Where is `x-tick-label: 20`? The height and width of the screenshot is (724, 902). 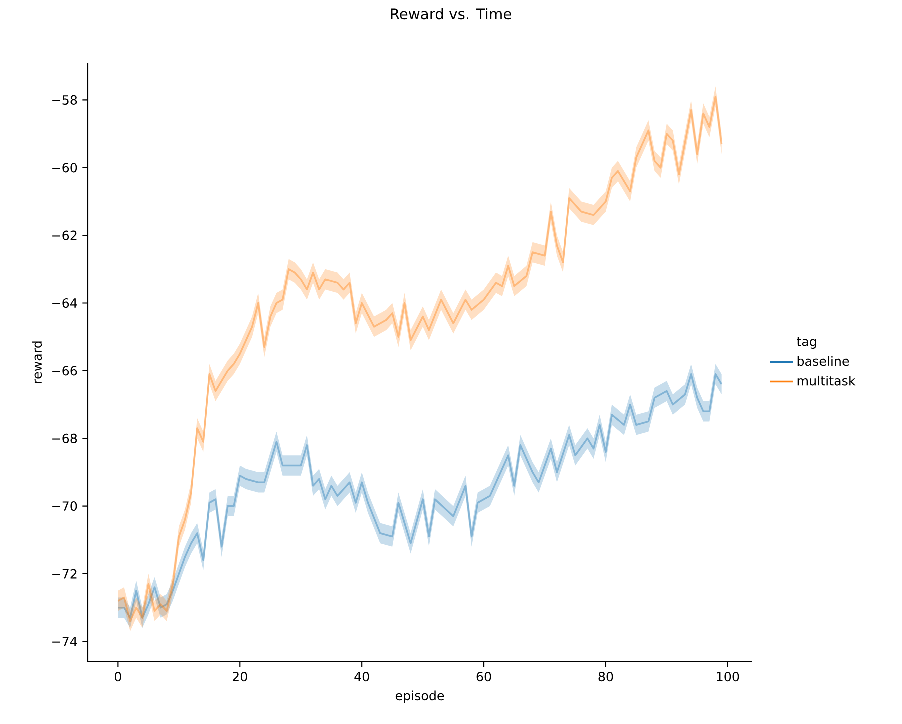 x-tick-label: 20 is located at coordinates (240, 677).